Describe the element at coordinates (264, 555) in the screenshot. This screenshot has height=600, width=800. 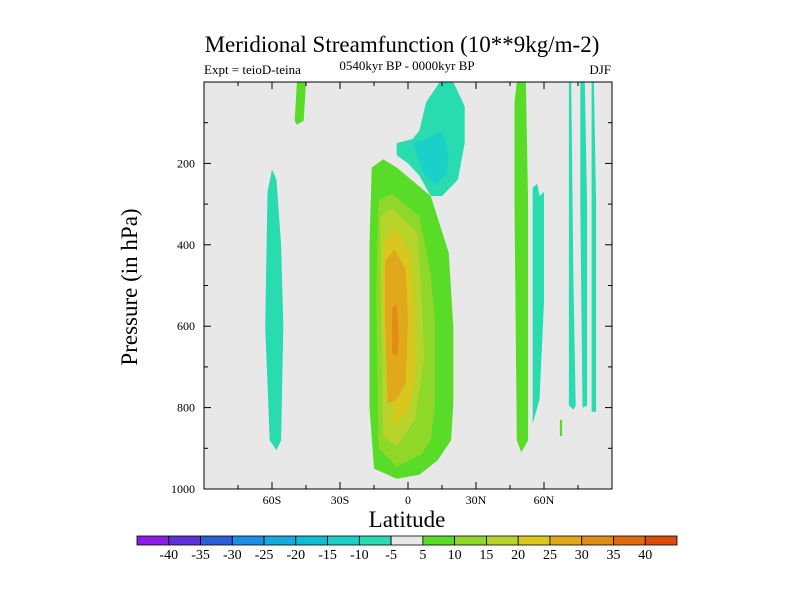
I see `colorbar-label-3: -25` at that location.